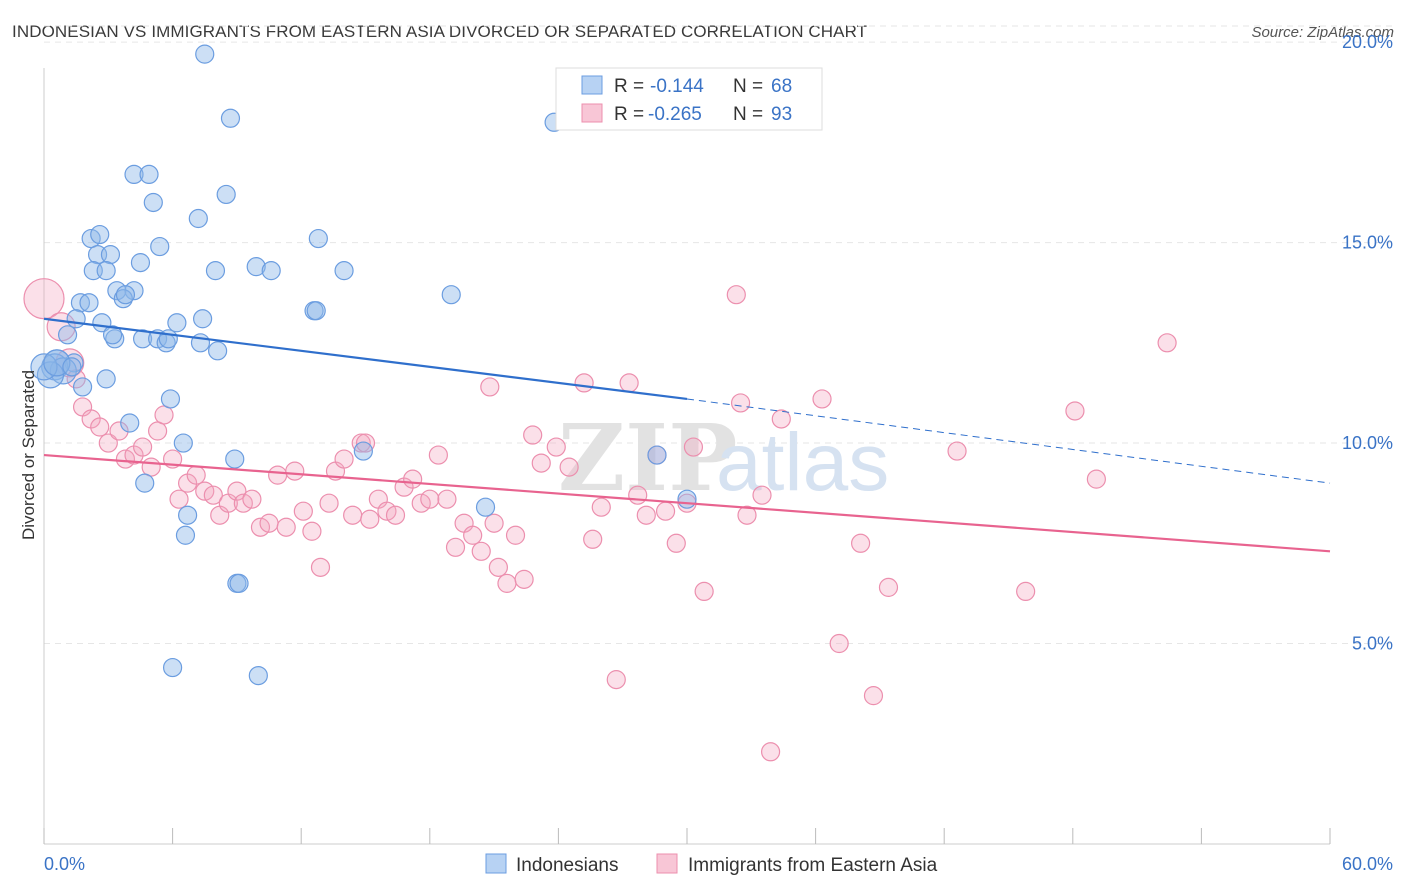 This screenshot has width=1406, height=892. I want to click on source-label: Source: ZipAtlas.com, so click(1322, 32).